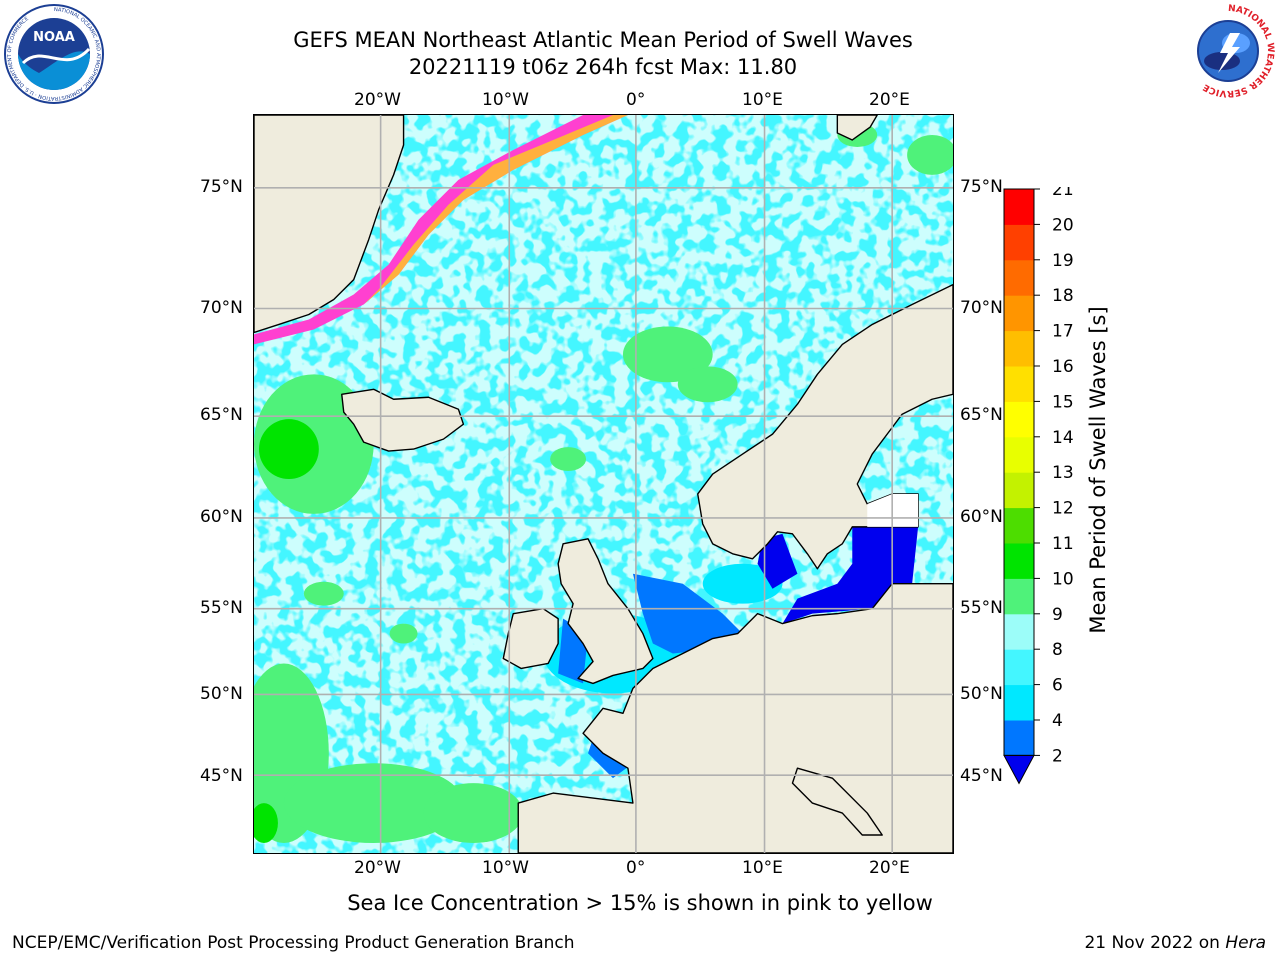 The image size is (1280, 960). I want to click on lat-label-right: 65°N, so click(981, 415).